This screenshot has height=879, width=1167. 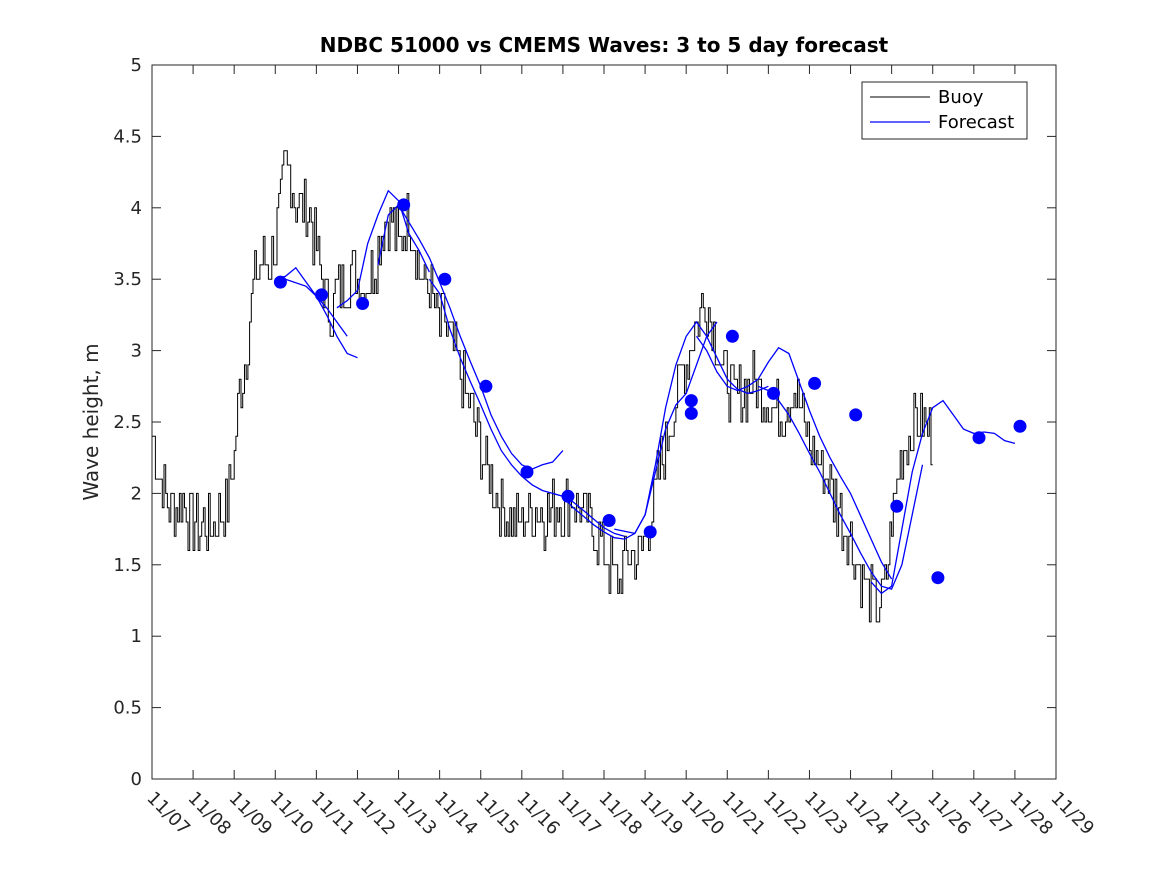 I want to click on legend-box, so click(x=944, y=110).